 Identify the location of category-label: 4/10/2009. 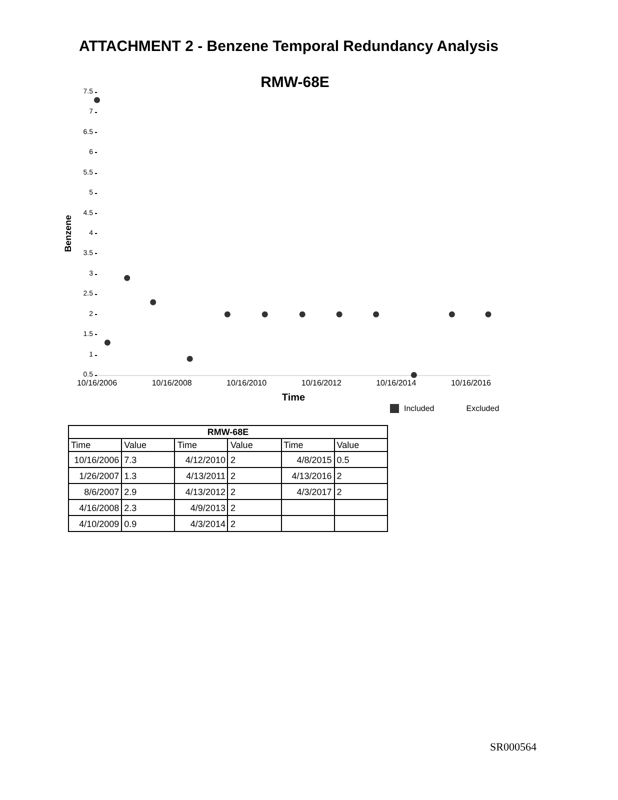
(95, 524).